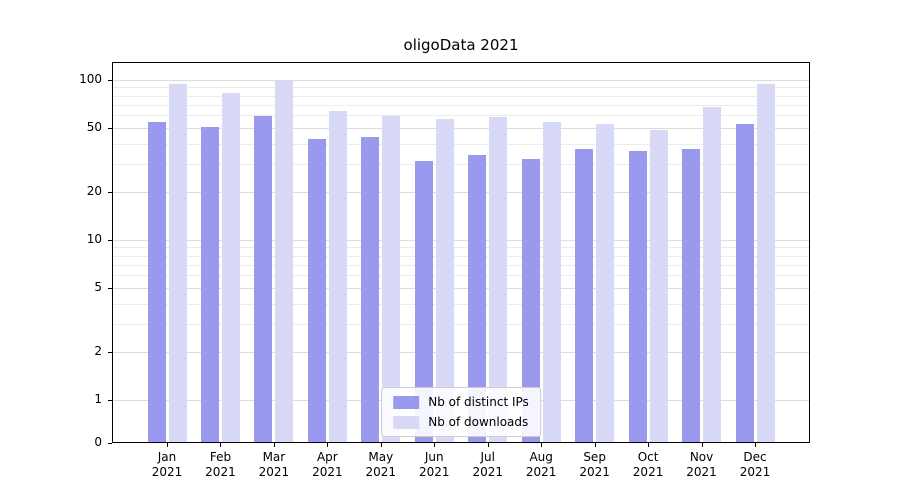  Describe the element at coordinates (648, 464) in the screenshot. I see `x-tick-label: Oct 2021` at that location.